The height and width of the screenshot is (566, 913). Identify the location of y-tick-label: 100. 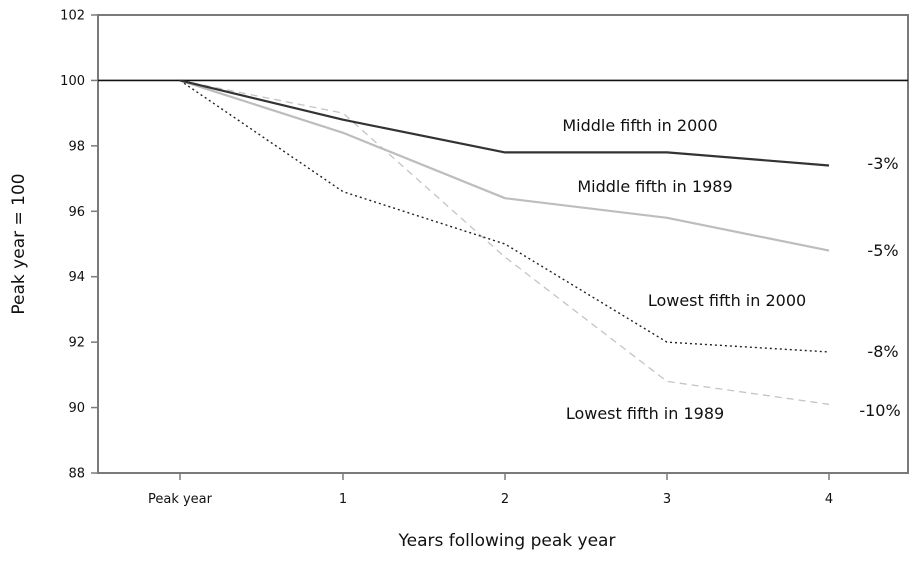
(72, 81).